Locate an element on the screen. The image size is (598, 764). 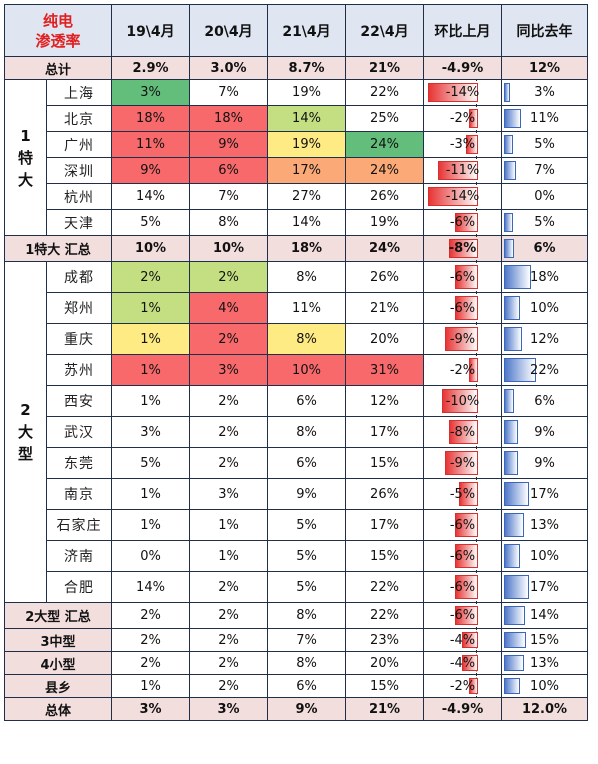
yoy-cell: 0% is located at coordinates (544, 196).